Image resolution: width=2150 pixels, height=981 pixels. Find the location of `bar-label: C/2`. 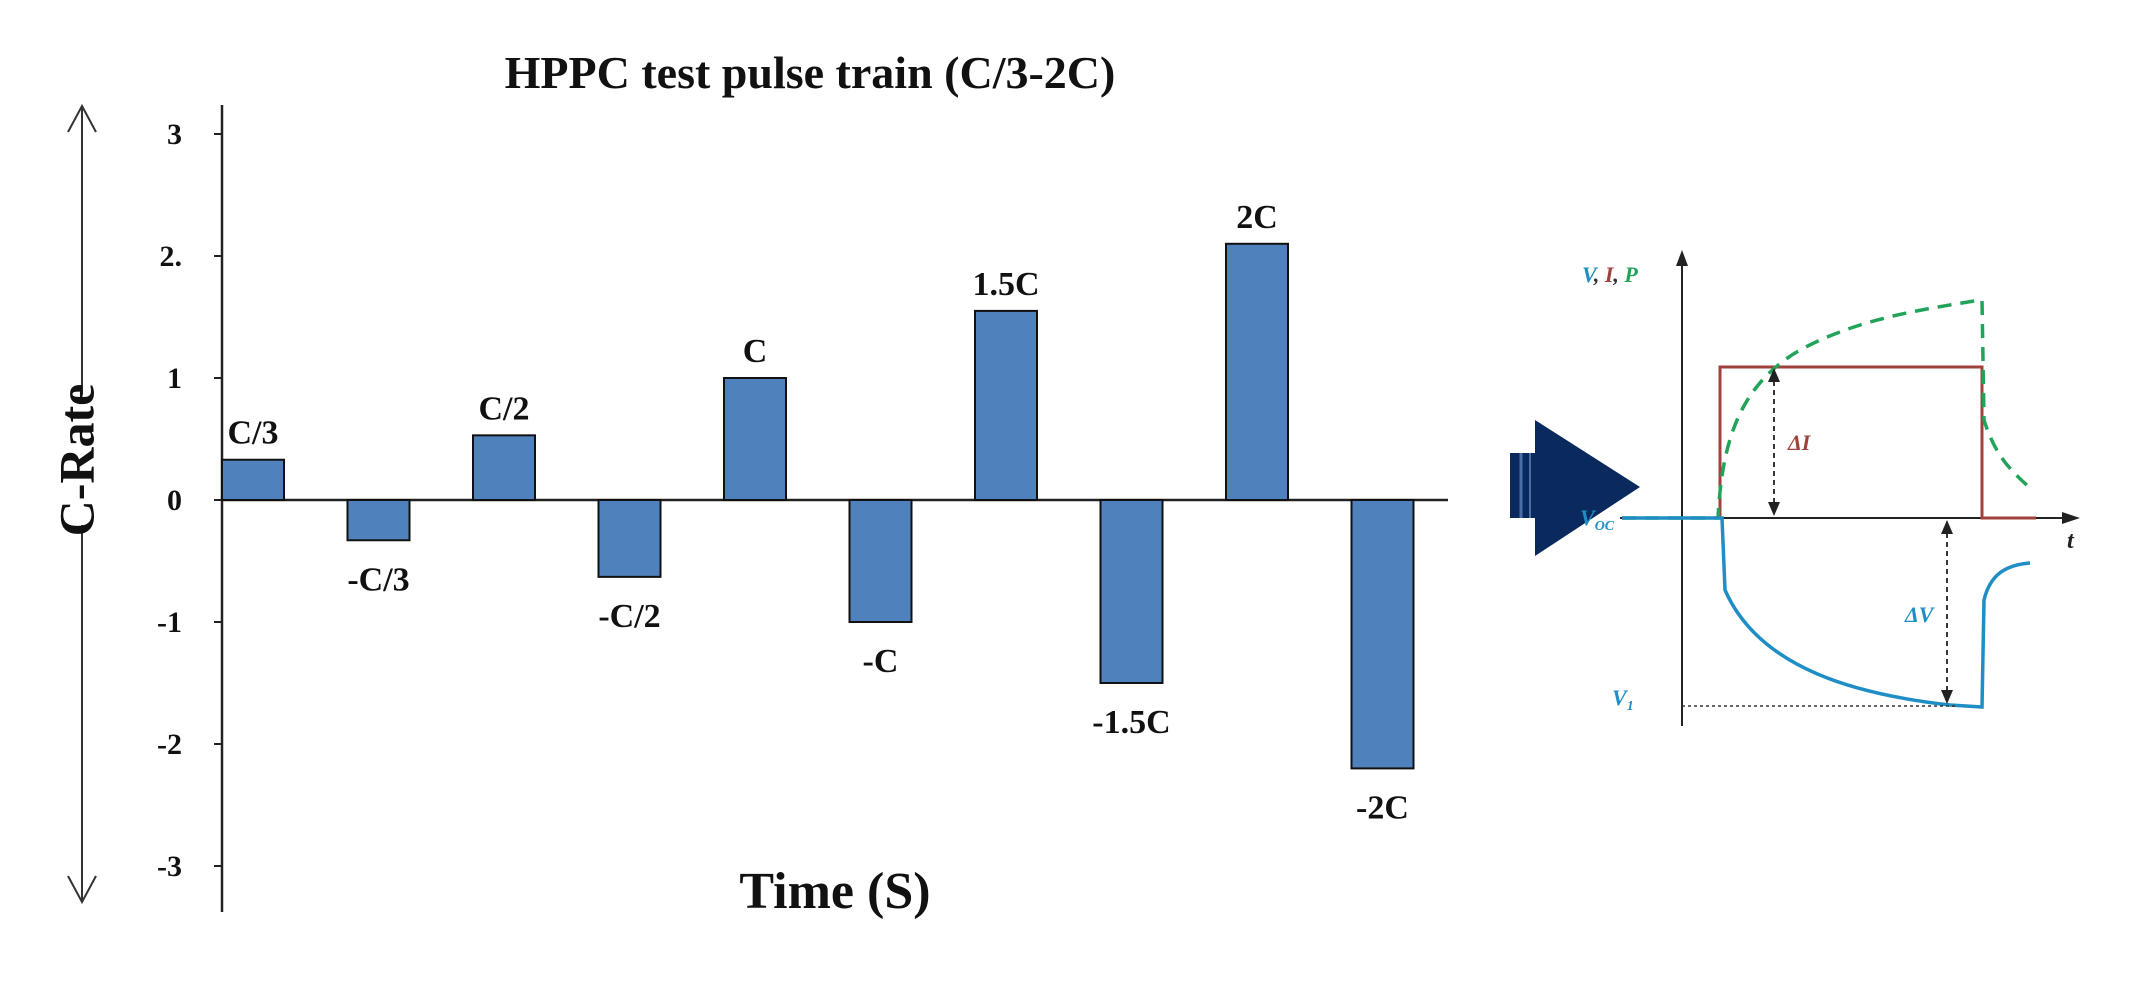

bar-label: C/2 is located at coordinates (504, 408).